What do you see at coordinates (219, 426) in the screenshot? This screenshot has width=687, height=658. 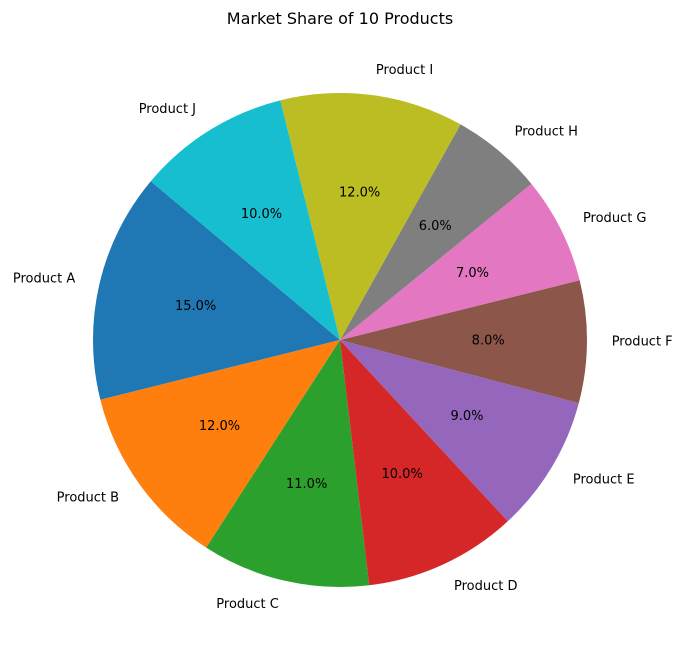 I see `slice-percent-product-b: 12.0%` at bounding box center [219, 426].